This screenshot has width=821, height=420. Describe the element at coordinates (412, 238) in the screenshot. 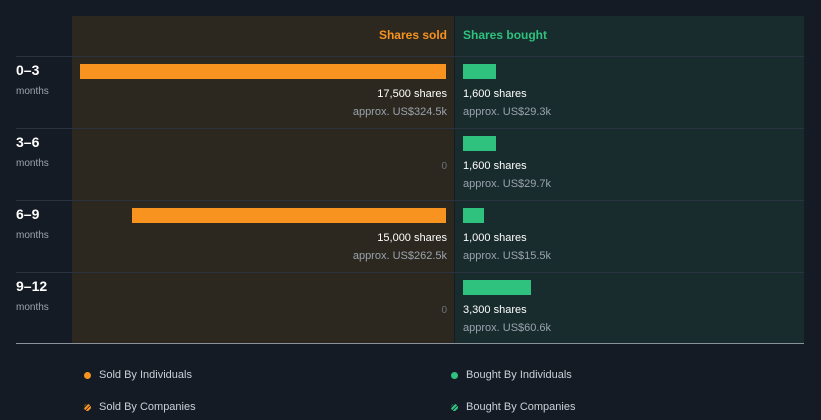

I see `sold-shares-label: 15,000 shares` at that location.